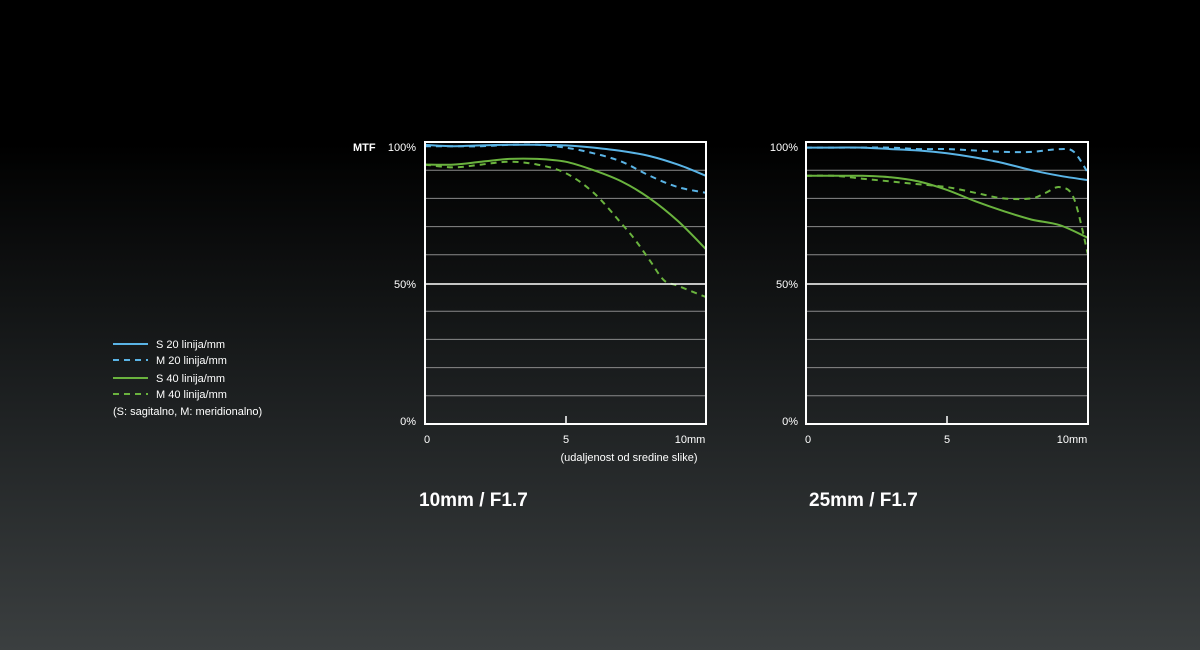 The width and height of the screenshot is (1200, 650). What do you see at coordinates (863, 500) in the screenshot?
I see `chart-25mm-title: 25mm / F1.7` at bounding box center [863, 500].